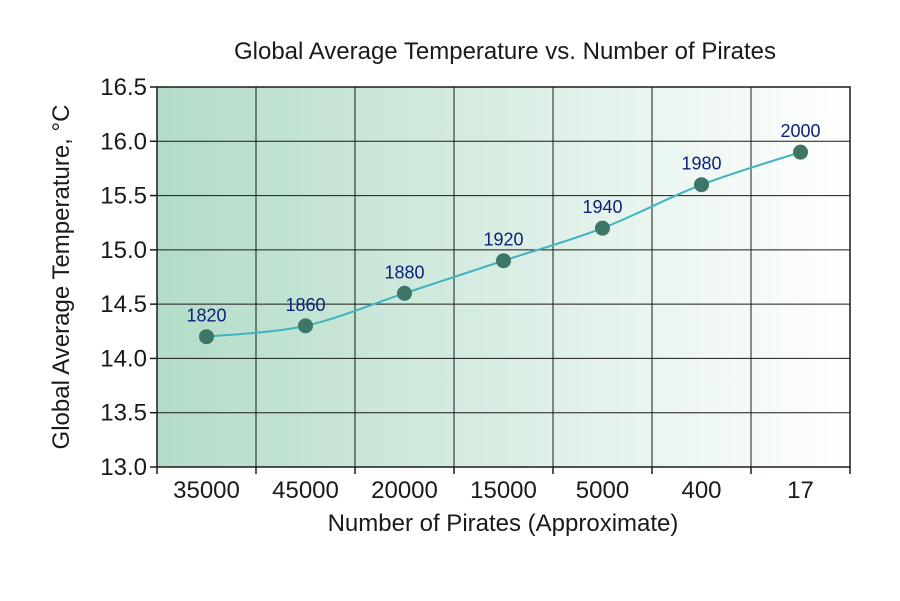 This screenshot has height=601, width=900. Describe the element at coordinates (123, 304) in the screenshot. I see `y-tick-label: 14.5` at that location.